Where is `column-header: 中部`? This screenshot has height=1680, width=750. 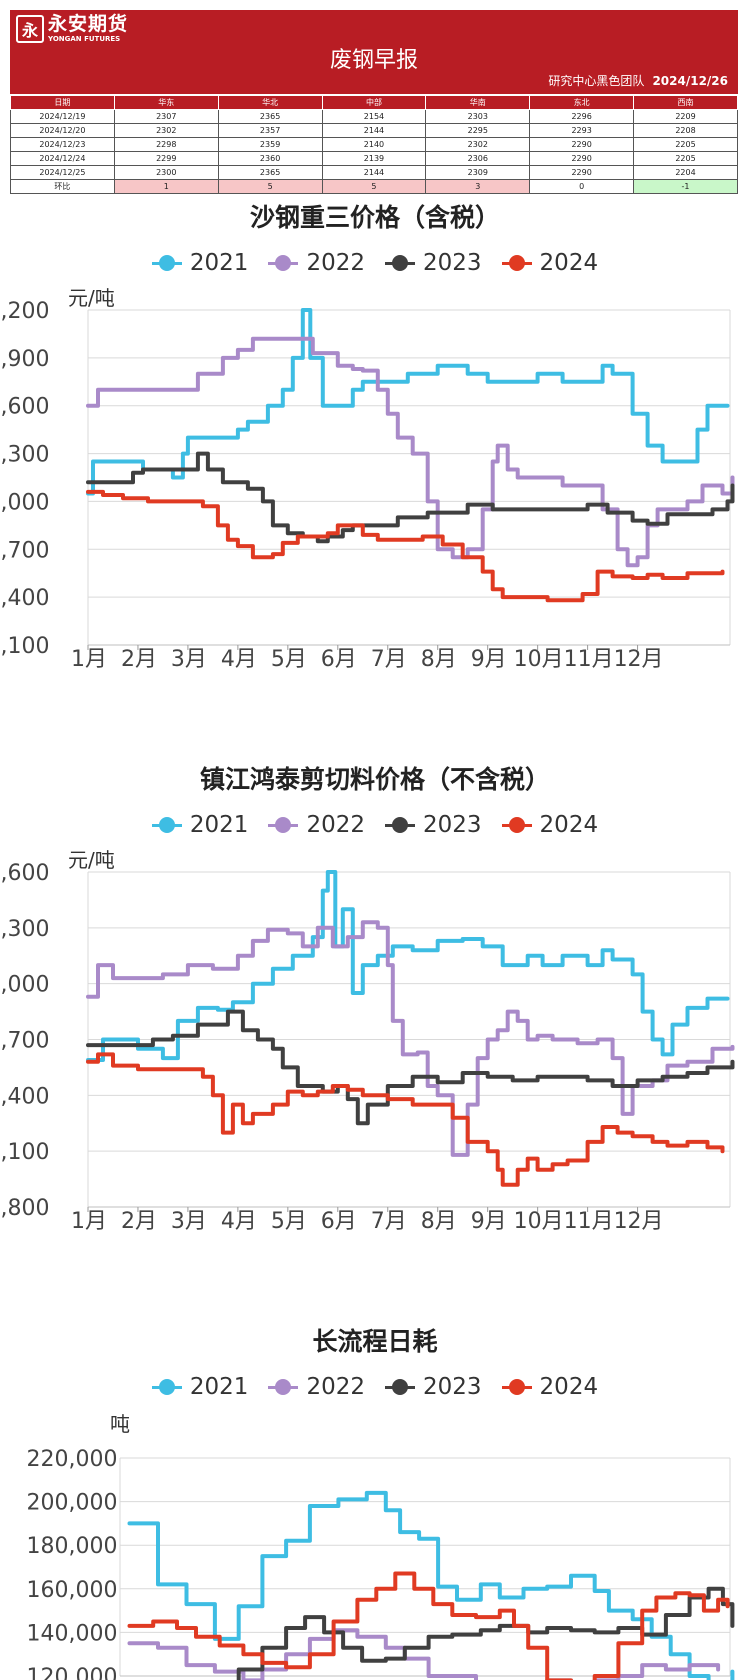 column-header: 中部 is located at coordinates (374, 102).